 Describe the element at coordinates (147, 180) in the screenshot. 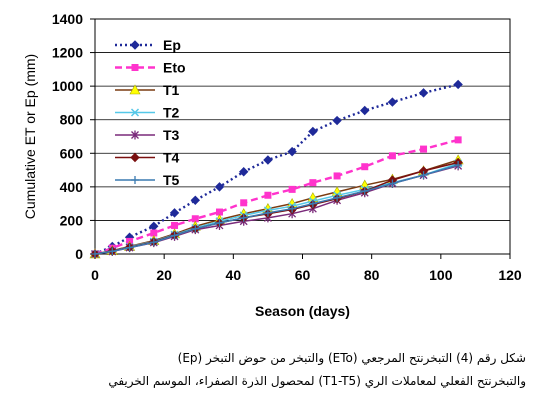

I see `legend-entry-t5: T5` at that location.